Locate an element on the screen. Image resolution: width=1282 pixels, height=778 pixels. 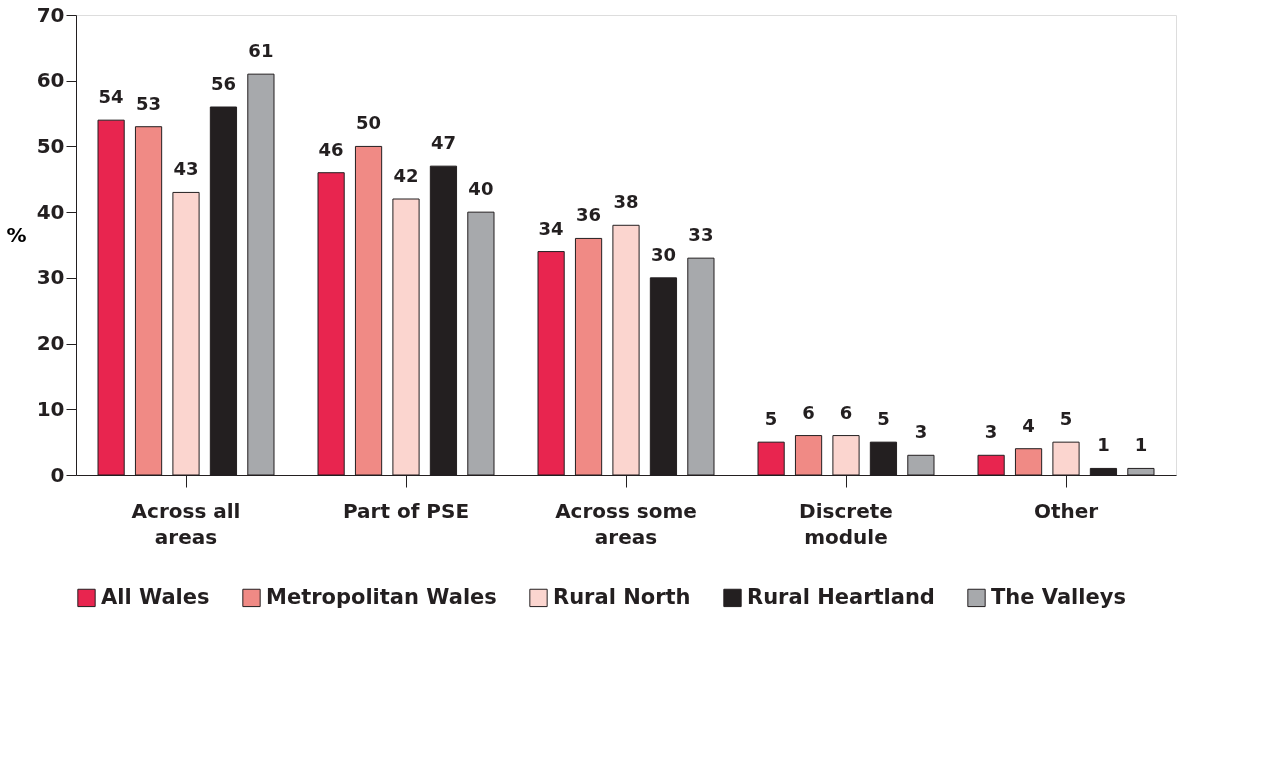
y-tick-label: 20 is located at coordinates (50, 343).